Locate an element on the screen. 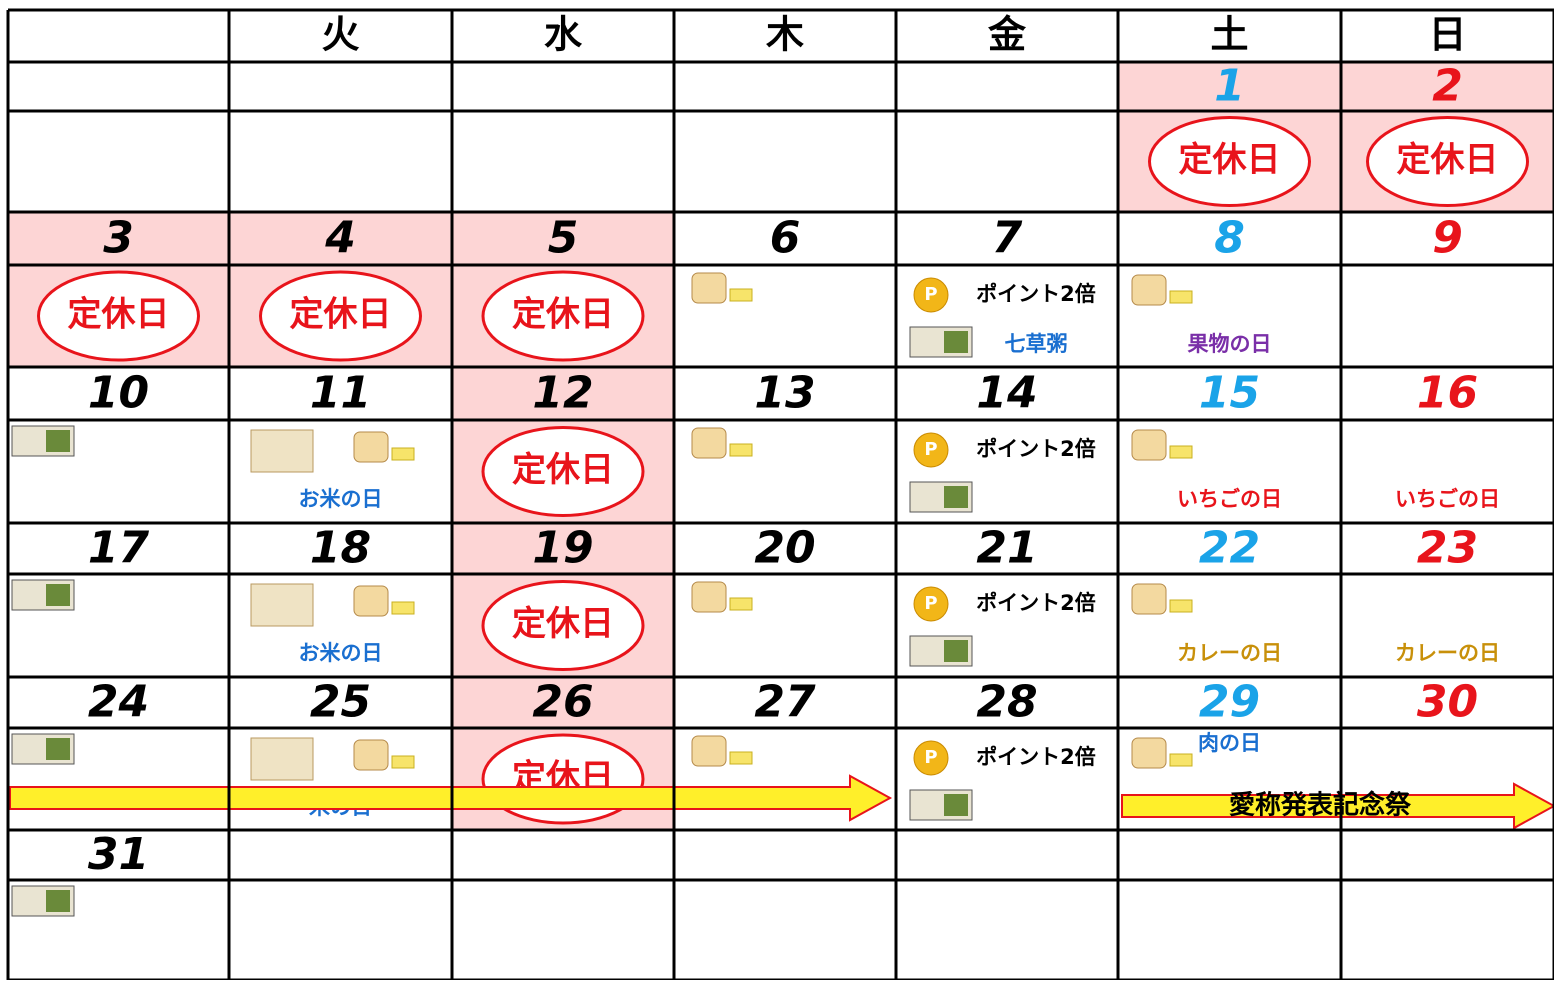 The image size is (1554, 984). event-label: 七草粥 is located at coordinates (1036, 344).